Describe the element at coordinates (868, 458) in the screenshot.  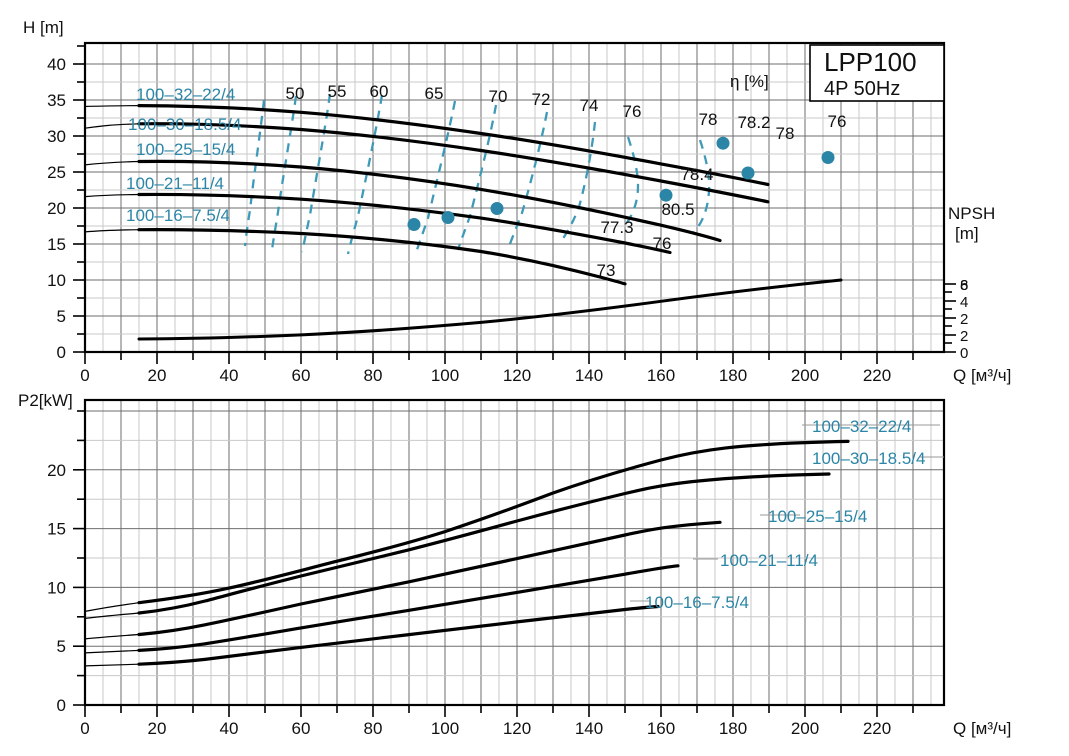
I see `power-curve-label: 100–30–18.5/4` at that location.